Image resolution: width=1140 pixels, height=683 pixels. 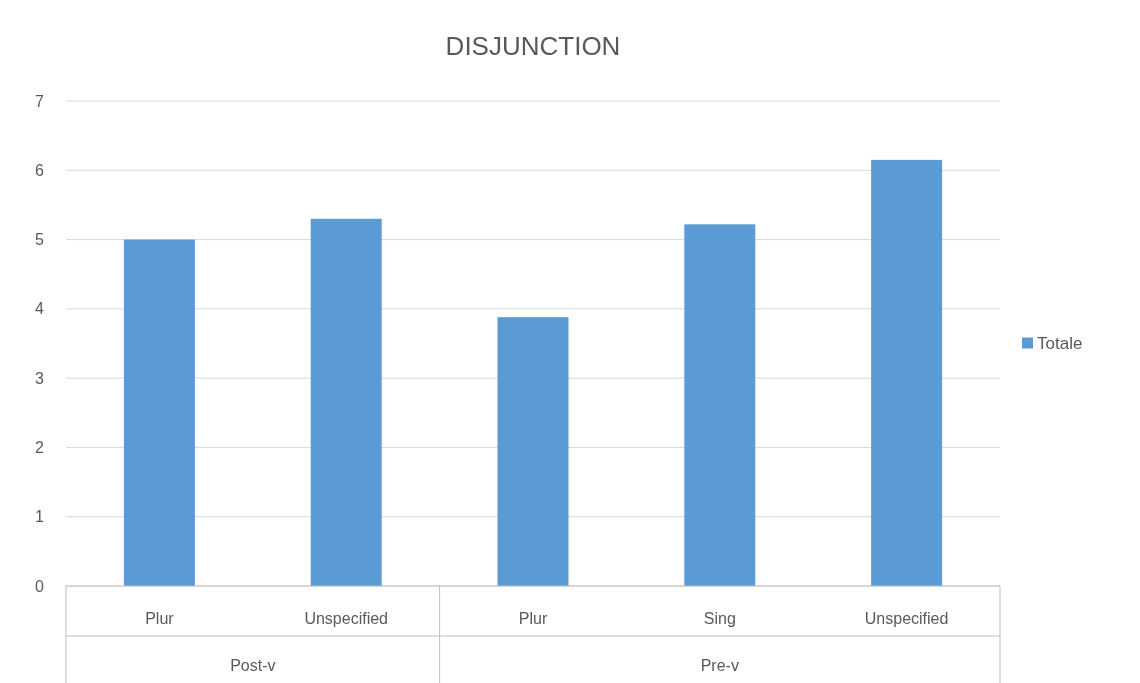 I want to click on y-tick-label: 0, so click(x=40, y=586).